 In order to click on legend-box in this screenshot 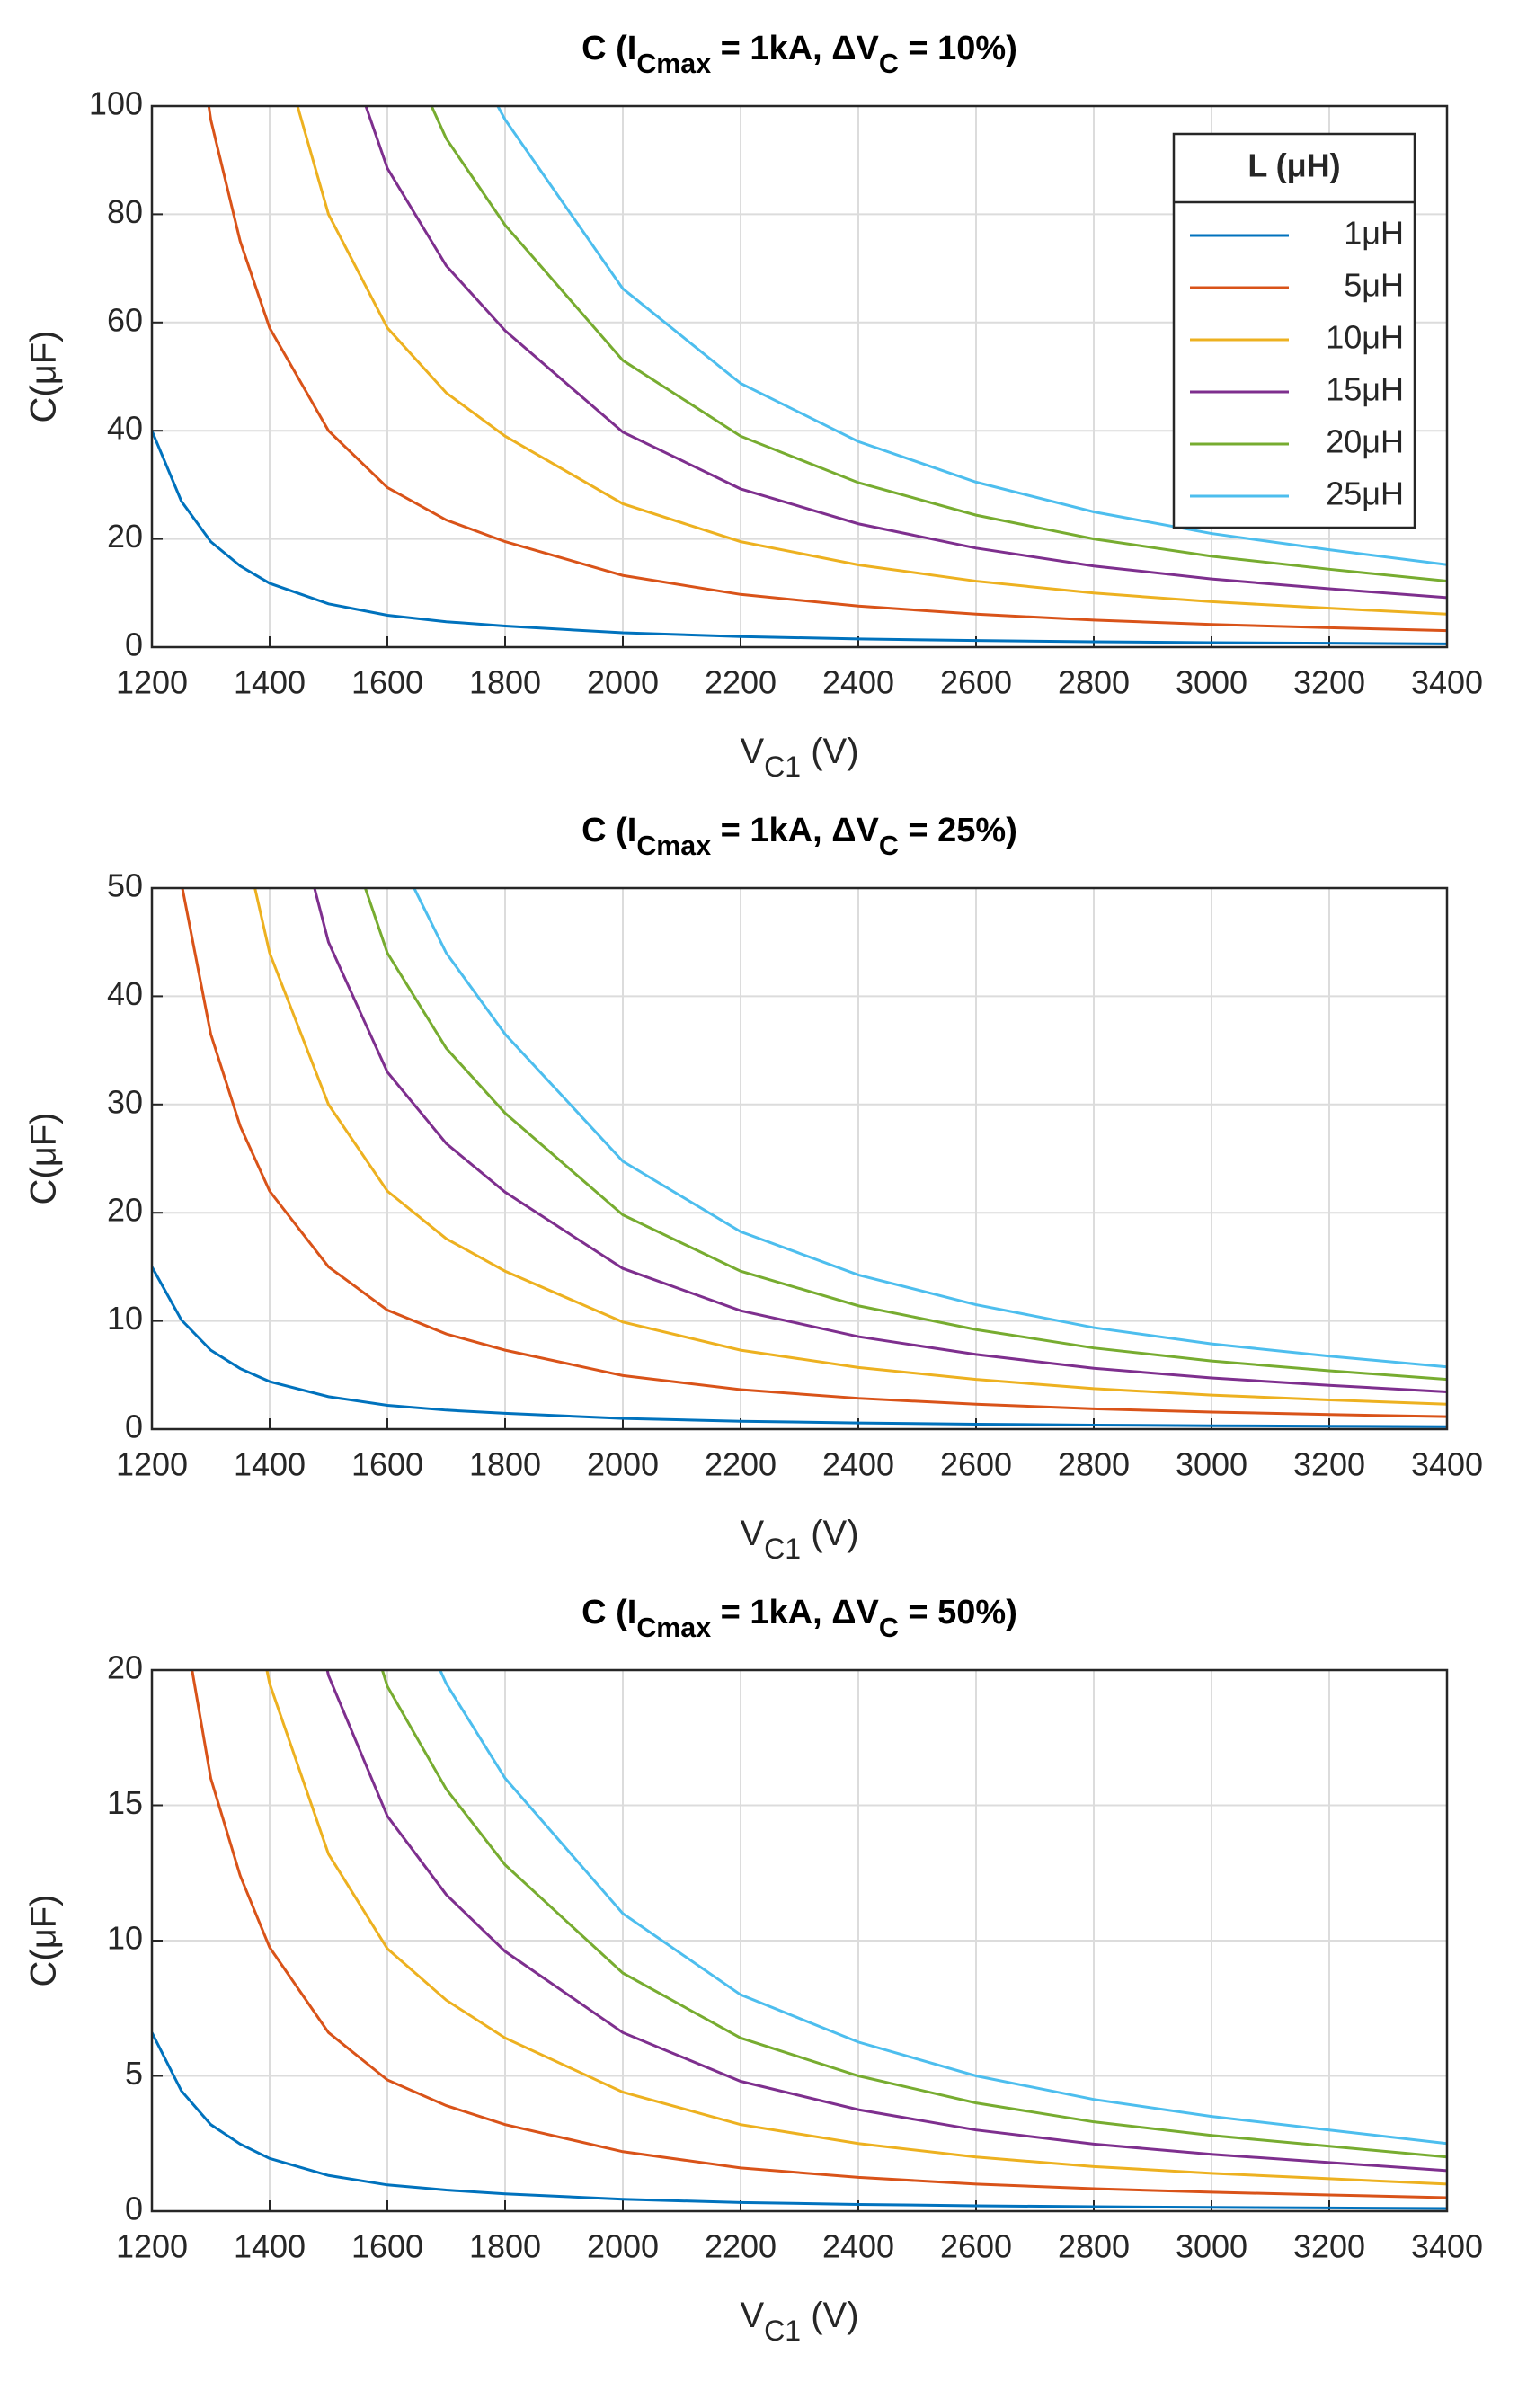, I will do `click(1294, 330)`.